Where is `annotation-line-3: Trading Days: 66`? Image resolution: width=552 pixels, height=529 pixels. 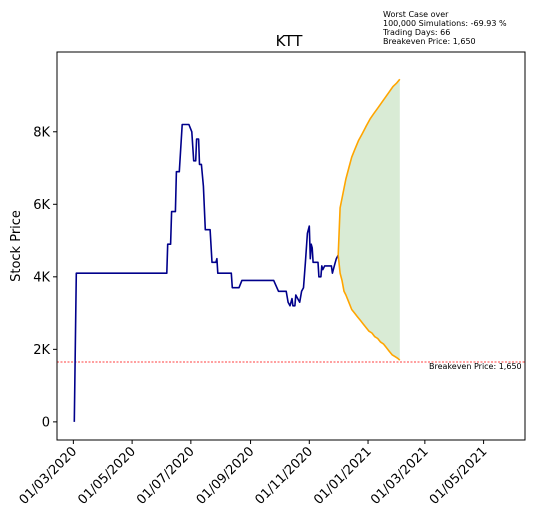
annotation-line-3: Trading Days: 66 is located at coordinates (416, 32).